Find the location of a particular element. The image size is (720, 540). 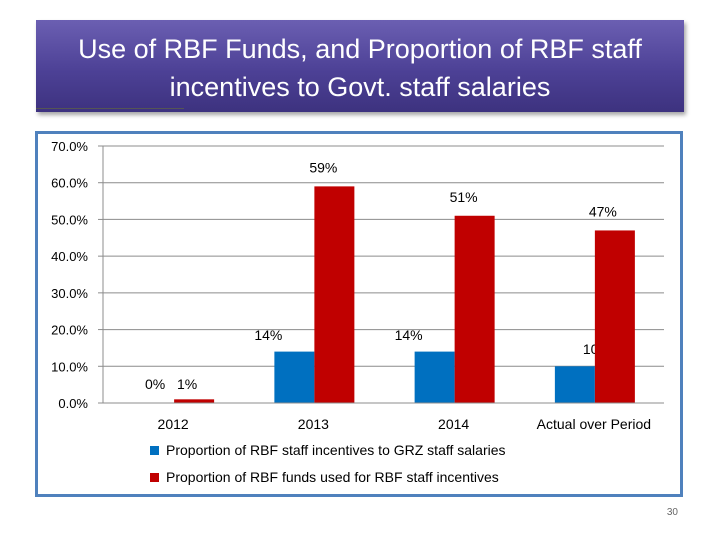

data-label: 1% is located at coordinates (187, 384).